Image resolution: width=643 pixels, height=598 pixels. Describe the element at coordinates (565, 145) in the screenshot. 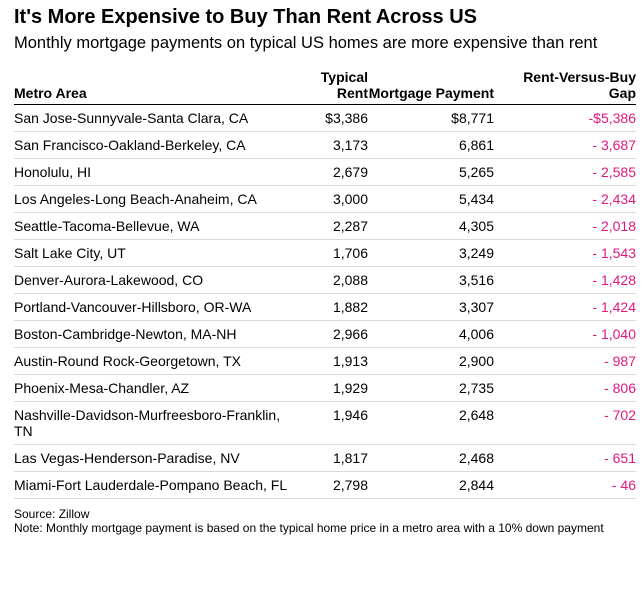

I see `gap-cell: - 3,687` at that location.